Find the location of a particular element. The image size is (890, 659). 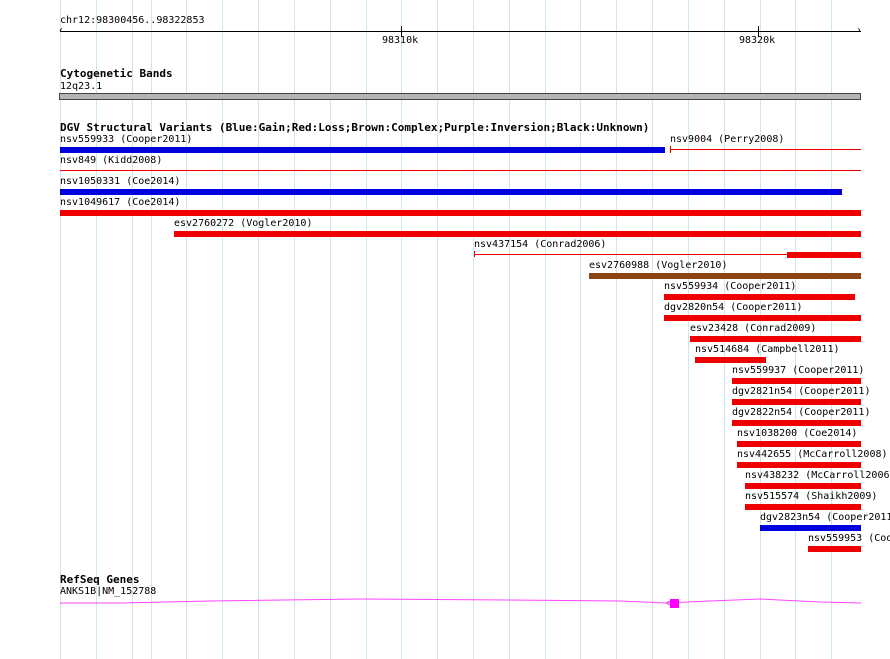

gene-intron-line is located at coordinates (460, 602).